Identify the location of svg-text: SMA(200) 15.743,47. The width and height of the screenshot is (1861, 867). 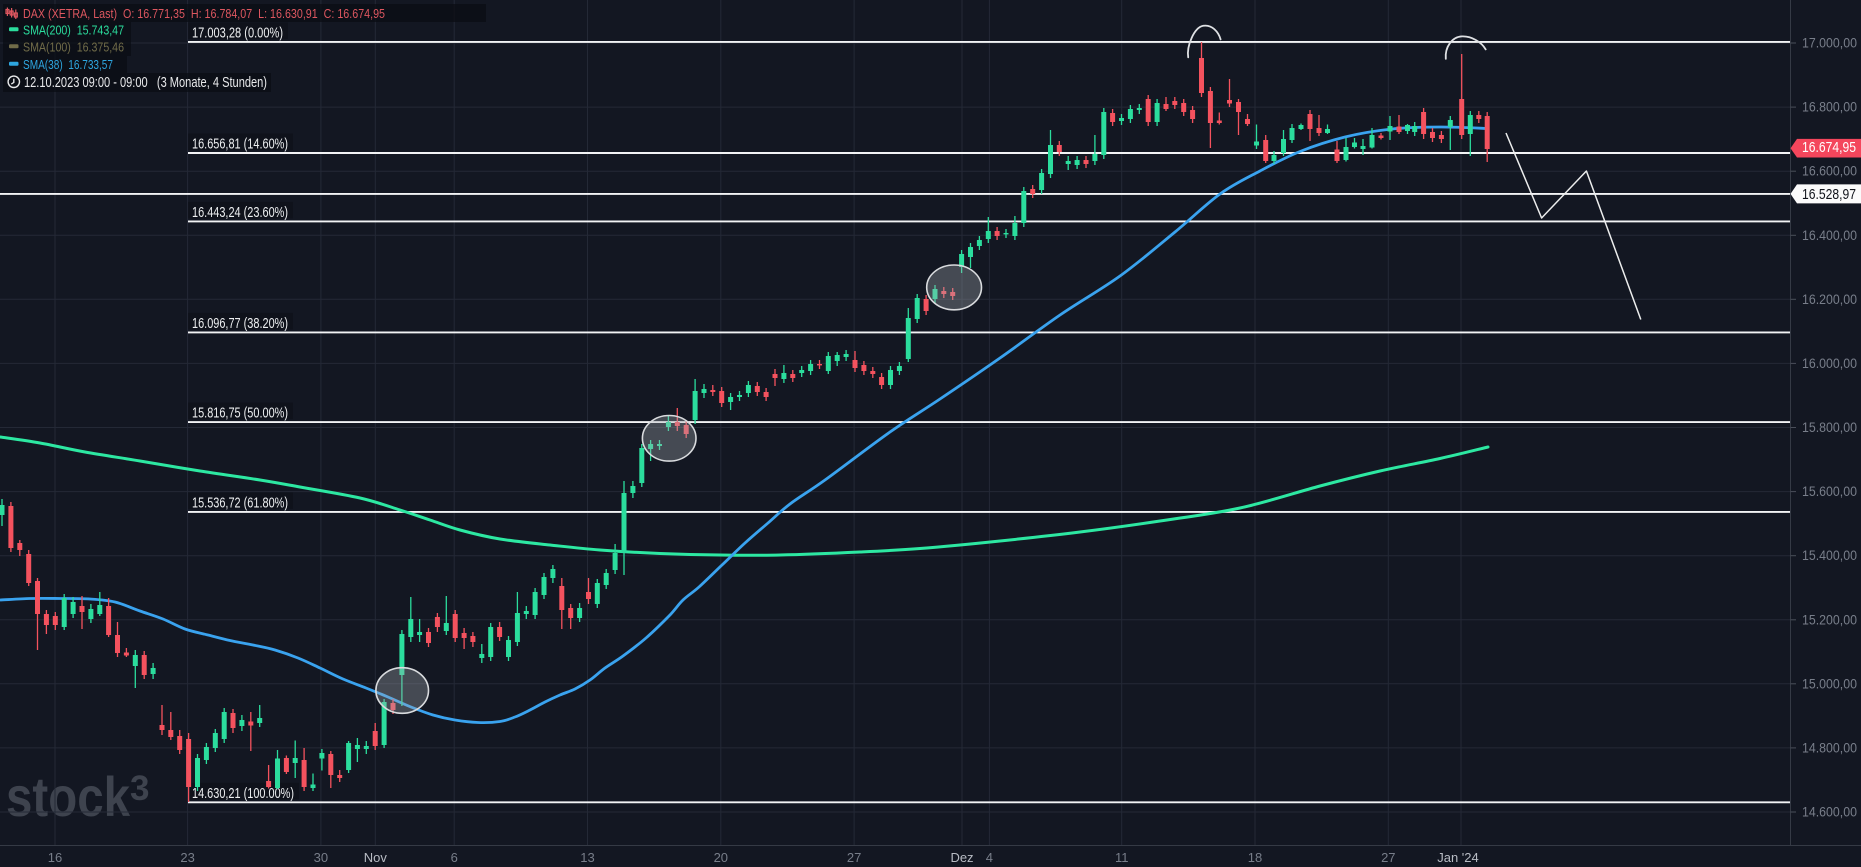
(73, 30).